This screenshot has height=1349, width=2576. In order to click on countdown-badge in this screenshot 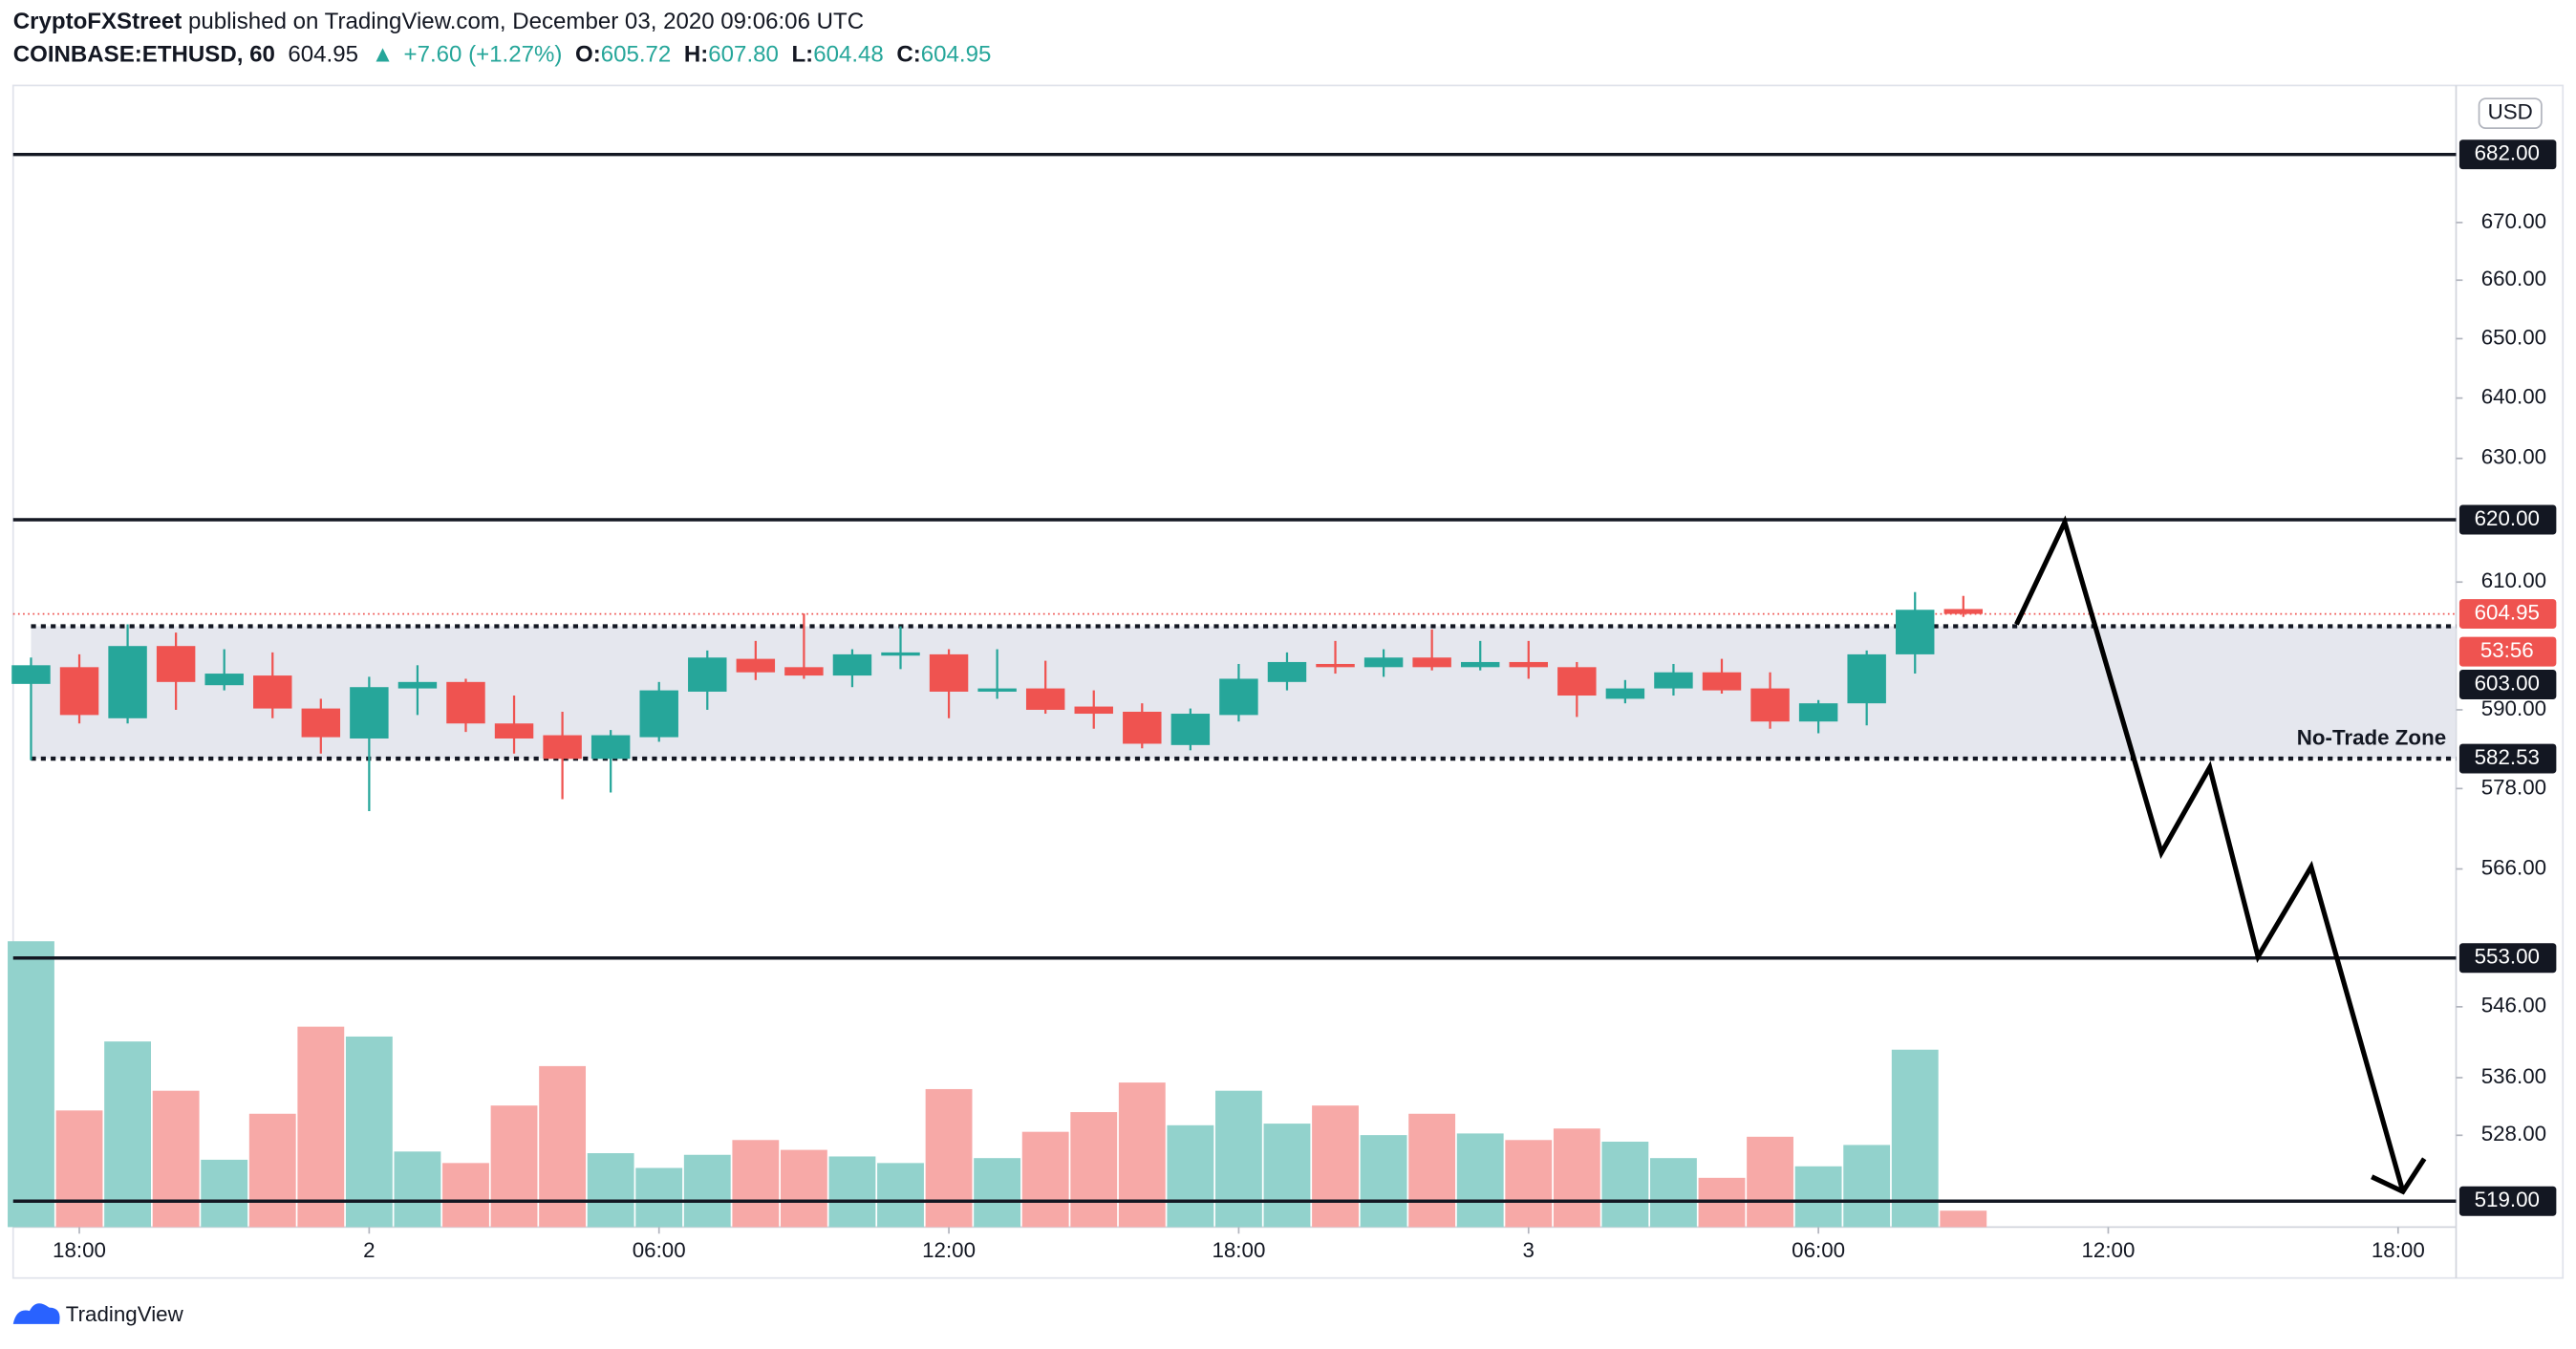, I will do `click(2507, 652)`.